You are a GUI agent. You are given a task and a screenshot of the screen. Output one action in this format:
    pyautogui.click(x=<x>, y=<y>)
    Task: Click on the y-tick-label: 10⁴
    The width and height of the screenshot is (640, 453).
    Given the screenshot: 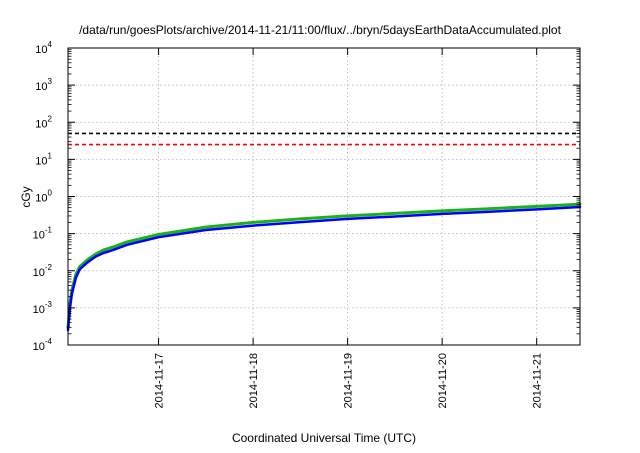 What is the action you would take?
    pyautogui.click(x=43, y=48)
    